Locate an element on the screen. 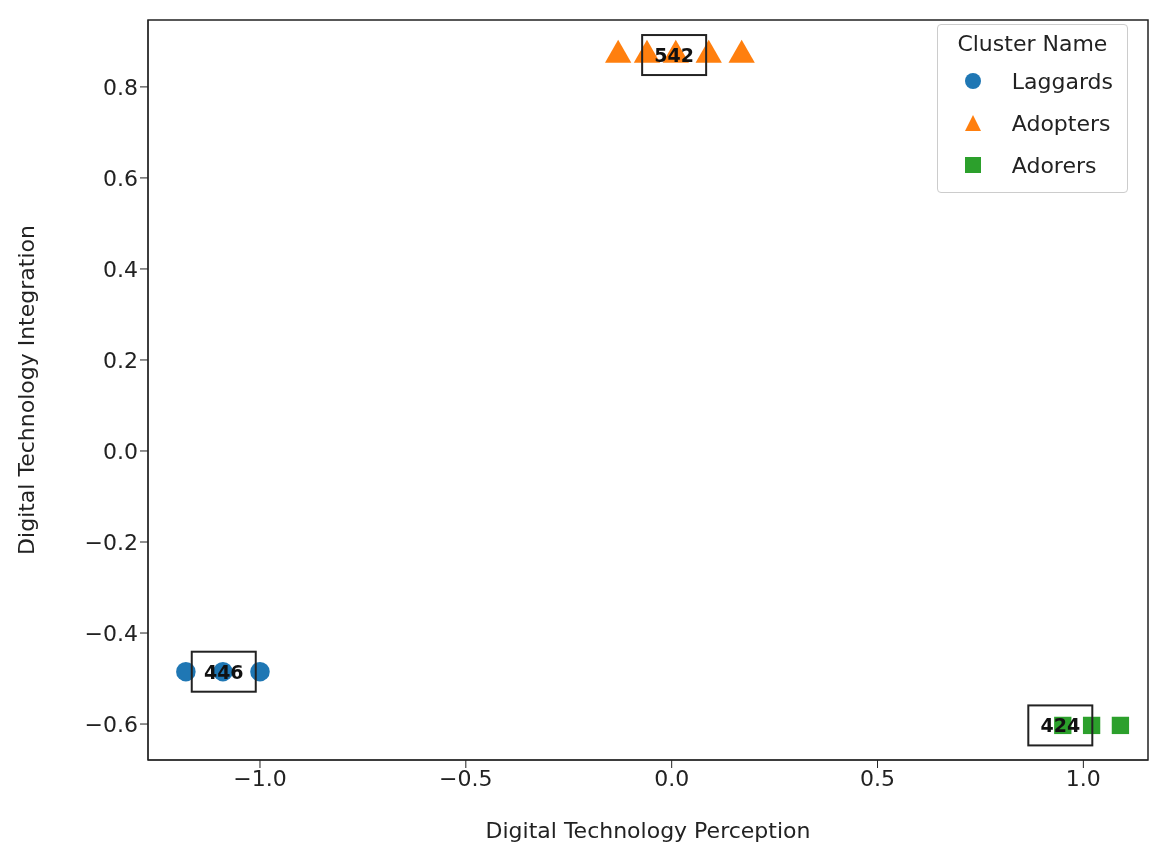 The image size is (1163, 854). legend-title: Cluster Name is located at coordinates (1032, 43).